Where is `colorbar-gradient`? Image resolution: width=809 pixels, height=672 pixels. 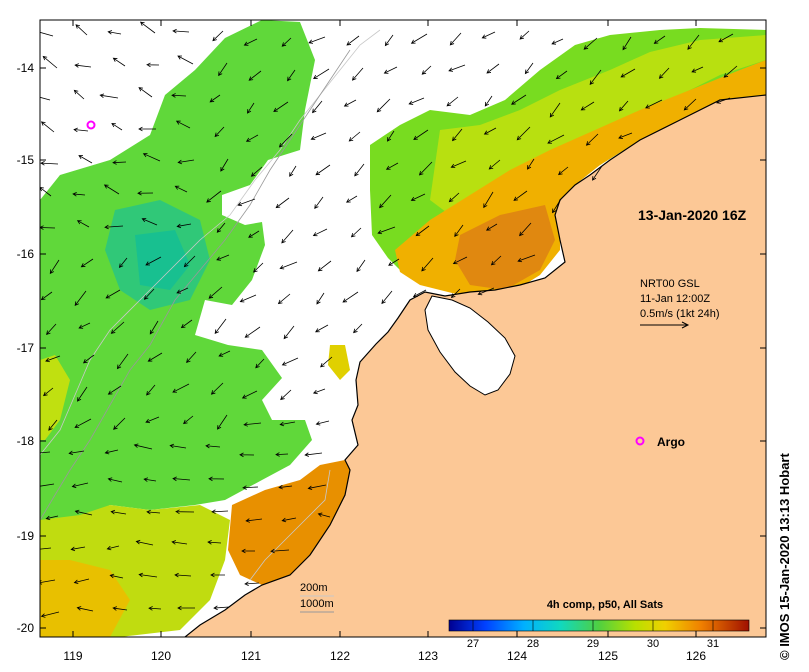 colorbar-gradient is located at coordinates (599, 625).